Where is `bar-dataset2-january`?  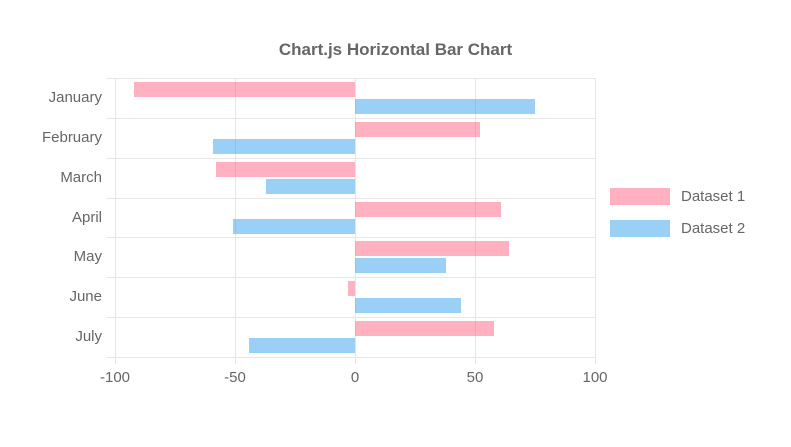
bar-dataset2-january is located at coordinates (445, 106).